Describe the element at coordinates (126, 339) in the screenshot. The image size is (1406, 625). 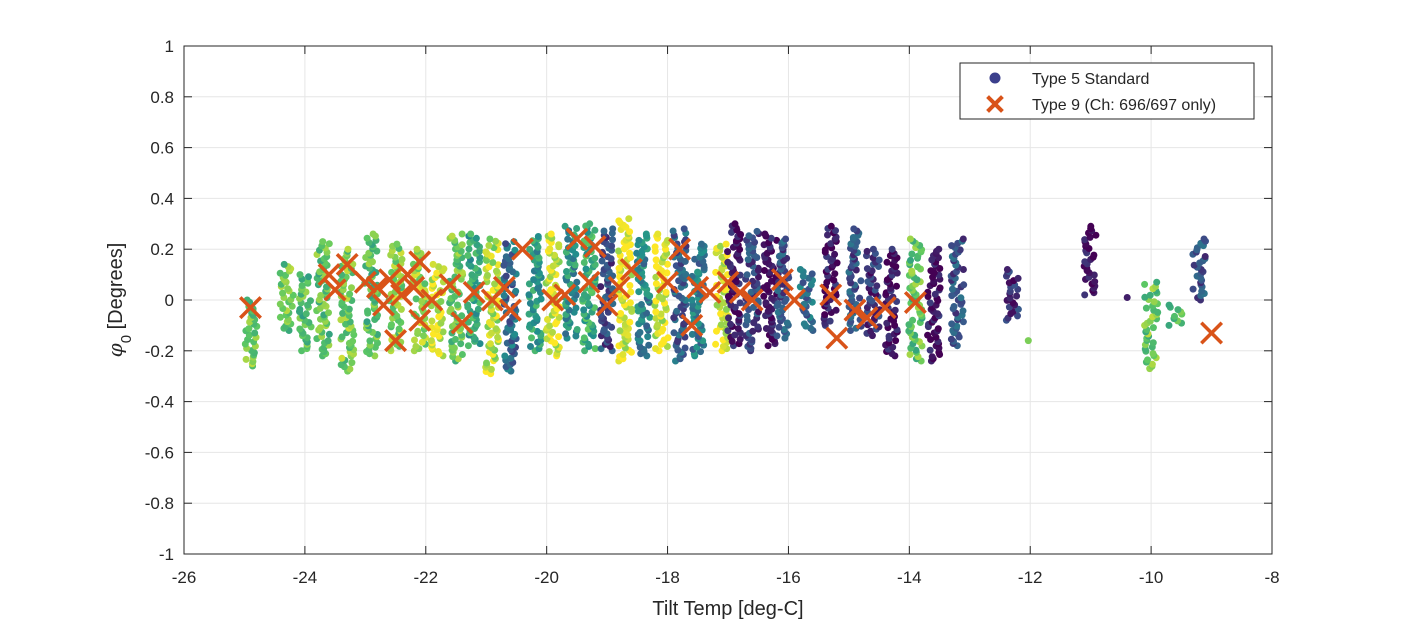
I see `y-axis-label-subscript: 0` at that location.